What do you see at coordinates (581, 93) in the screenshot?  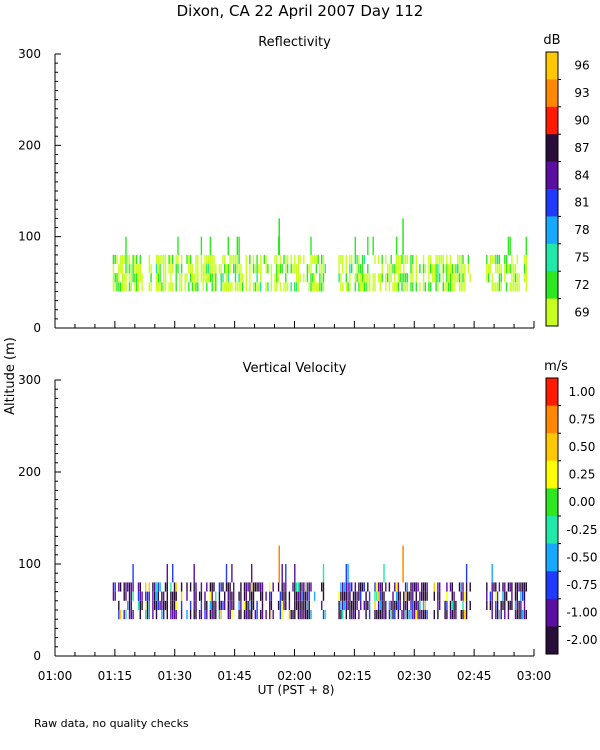 I see `colorbar-label: 93` at bounding box center [581, 93].